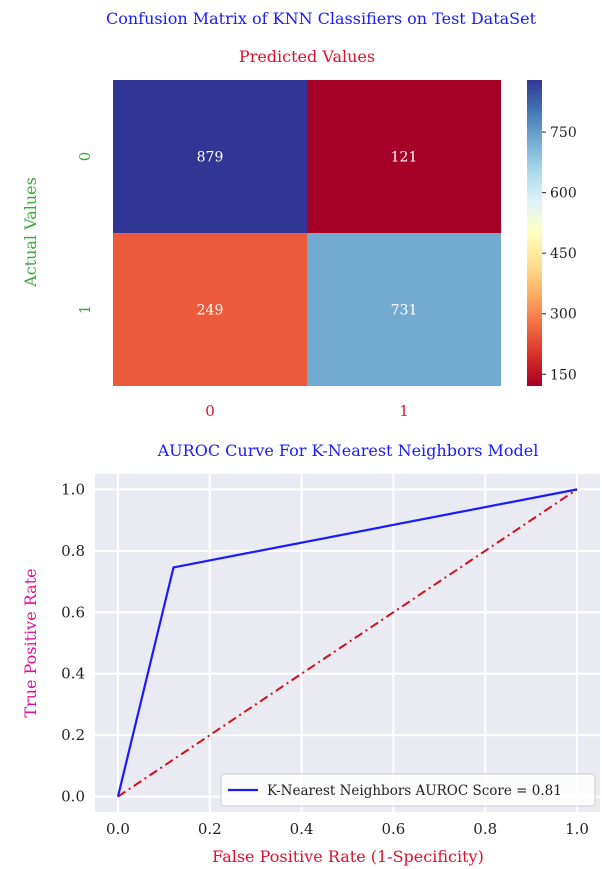 This screenshot has height=869, width=602. I want to click on legend-label: K-Nearest Neighbors AUROC Score = 0.81, so click(414, 791).